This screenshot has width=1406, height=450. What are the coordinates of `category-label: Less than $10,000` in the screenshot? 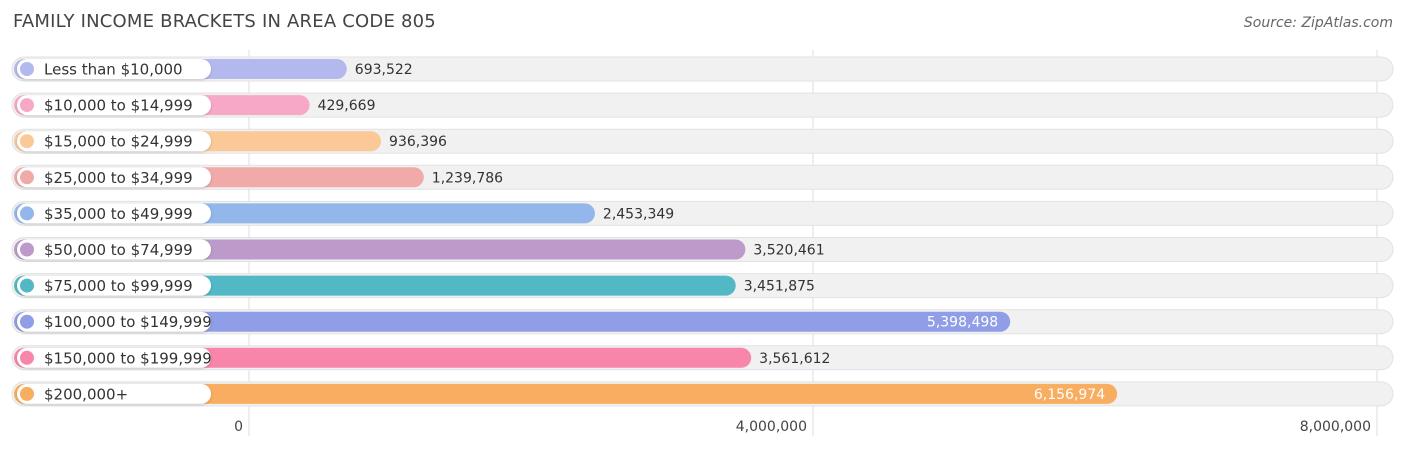 It's located at (113, 70).